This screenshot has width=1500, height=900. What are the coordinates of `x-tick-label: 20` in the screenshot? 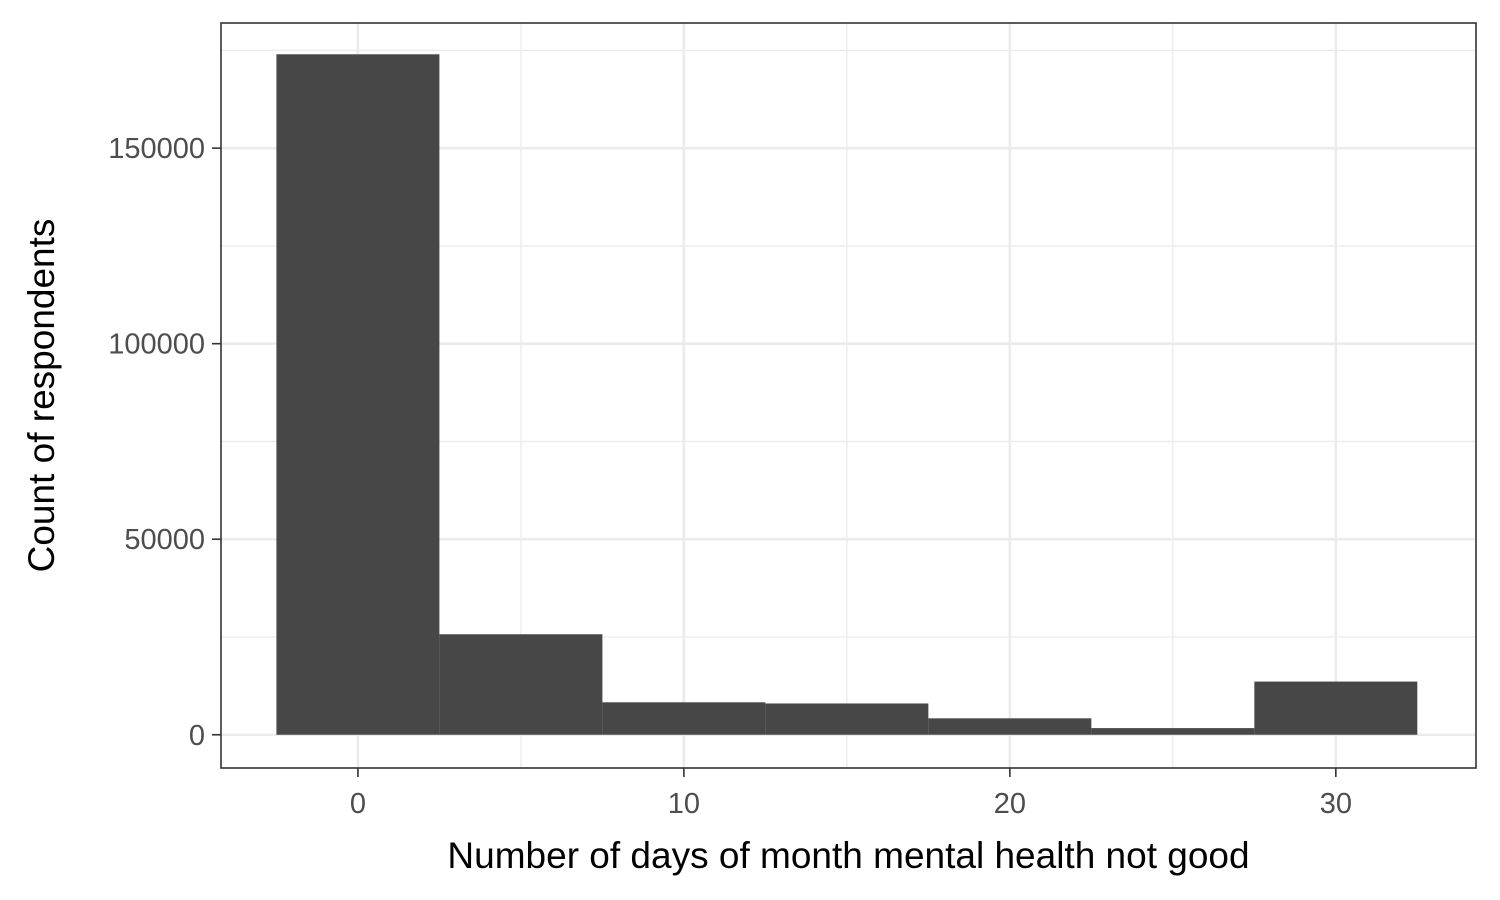 It's located at (1010, 804).